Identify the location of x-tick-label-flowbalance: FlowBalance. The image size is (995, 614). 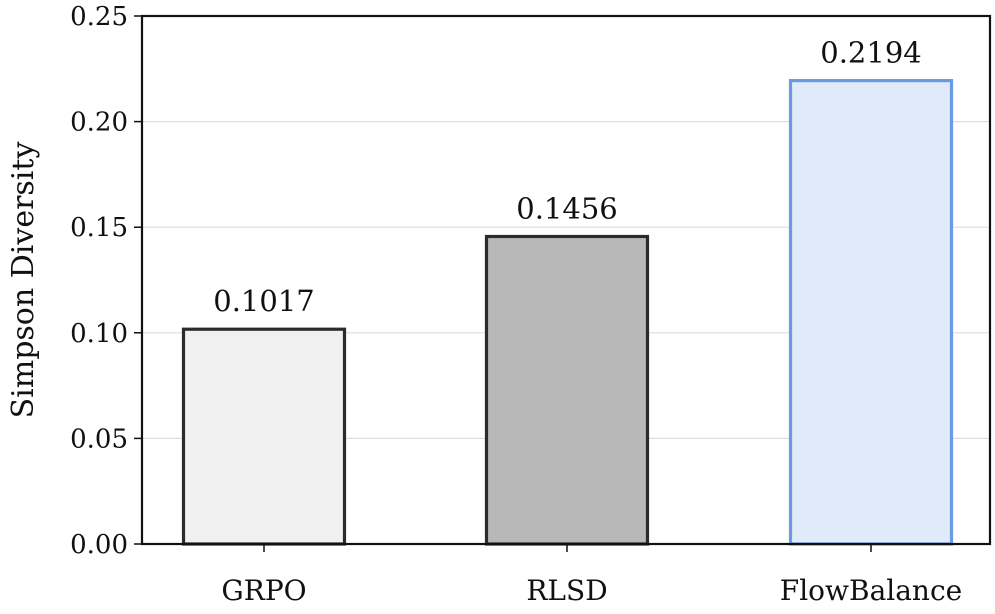
(871, 590).